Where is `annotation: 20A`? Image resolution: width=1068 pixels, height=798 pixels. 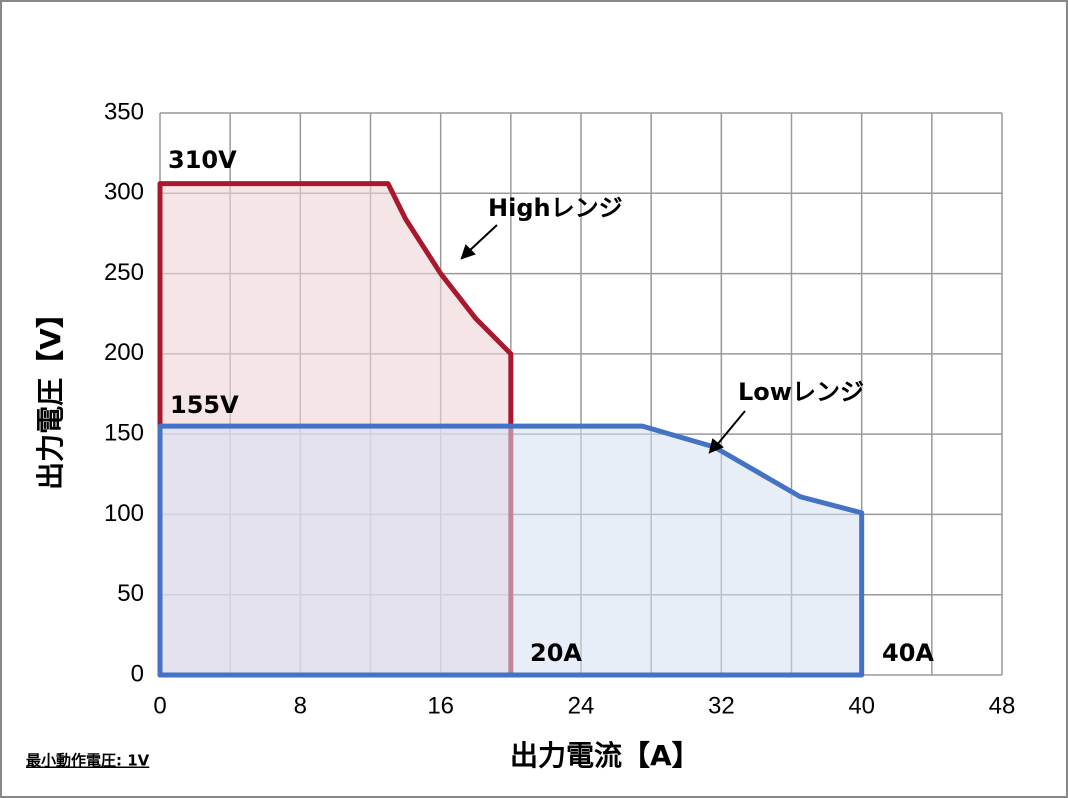 annotation: 20A is located at coordinates (556, 653).